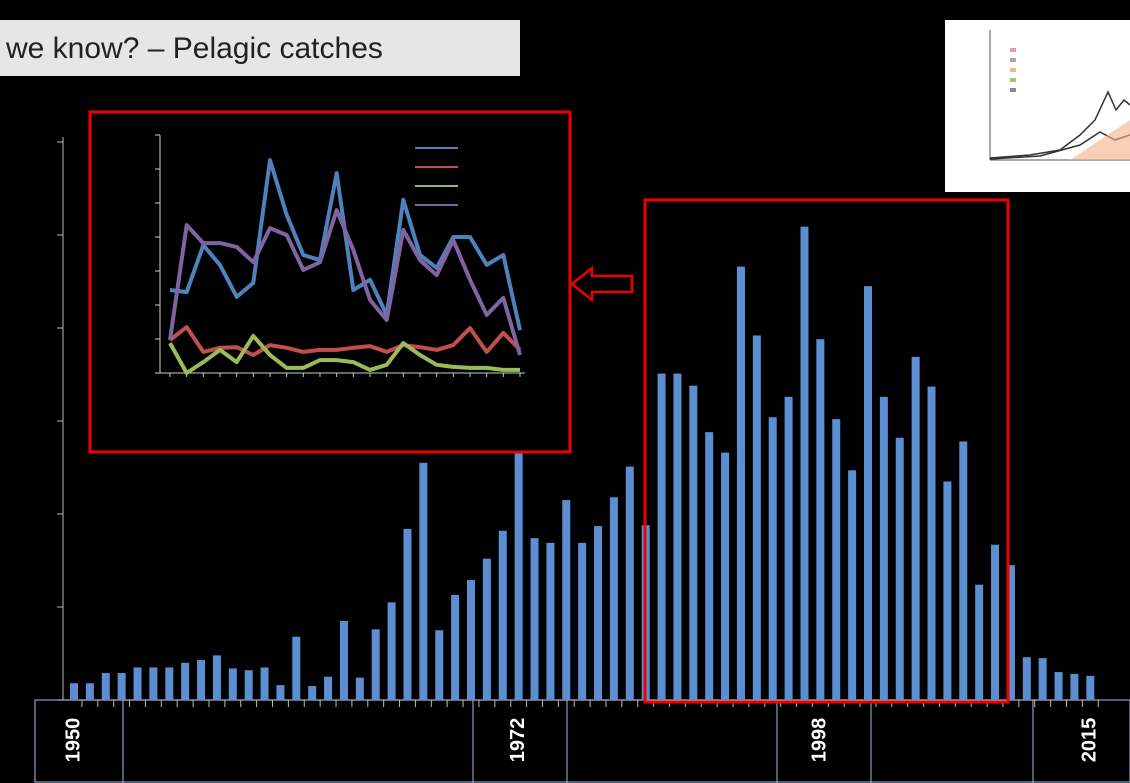 Image resolution: width=1130 pixels, height=783 pixels. Describe the element at coordinates (1037, 106) in the screenshot. I see `thumbnail` at that location.